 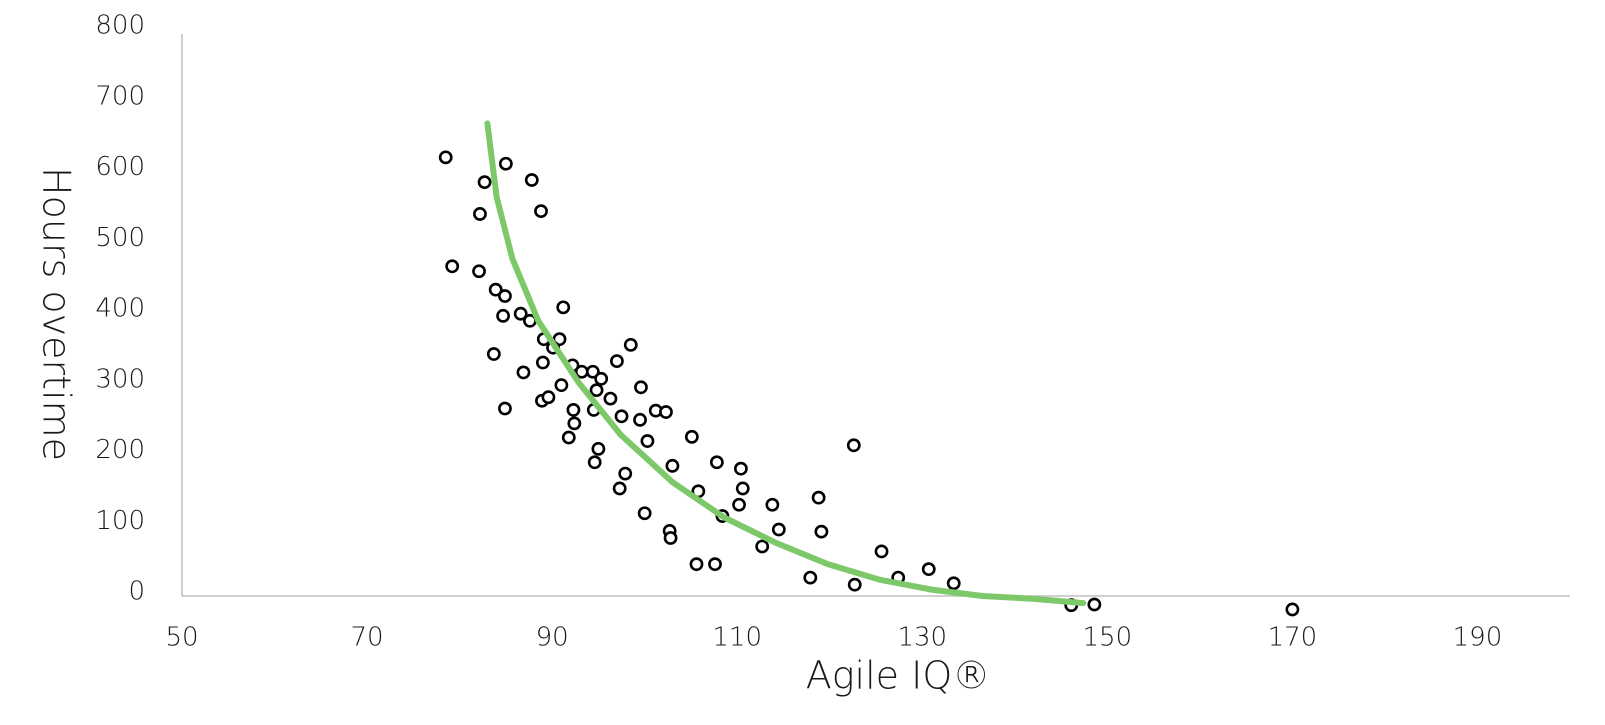 What do you see at coordinates (120, 450) in the screenshot?
I see `y-tick-label: 200` at bounding box center [120, 450].